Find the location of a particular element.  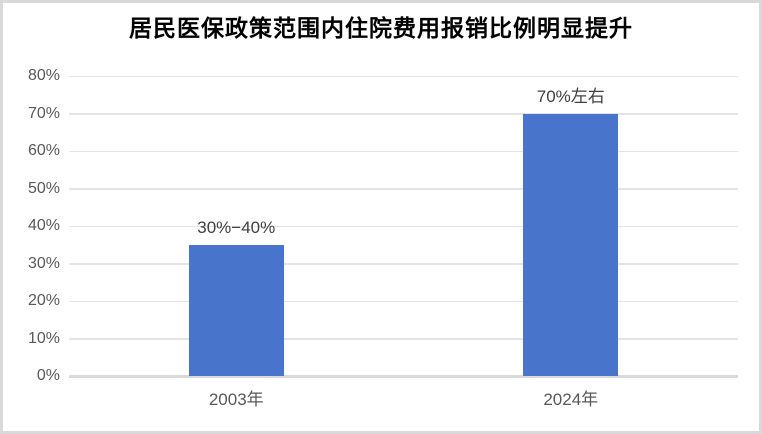

y-tick-label: 40% is located at coordinates (43, 225).